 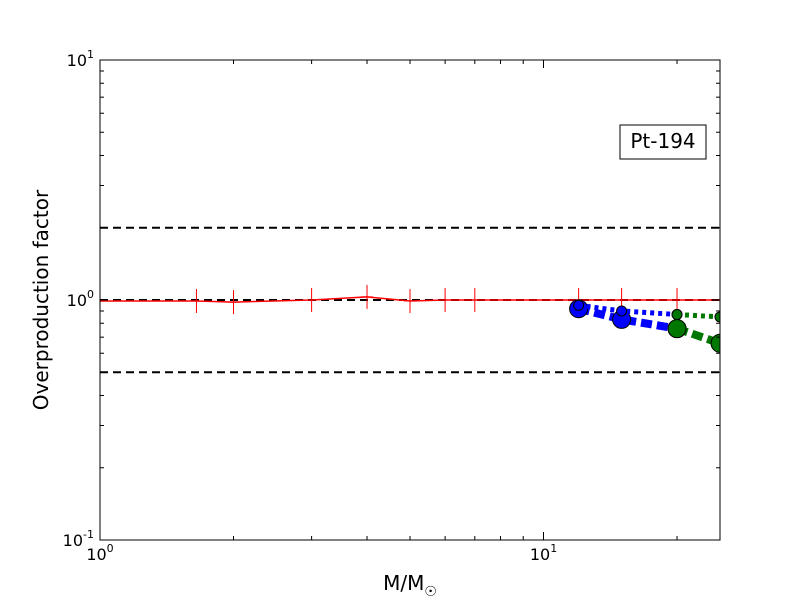 I want to click on y-tick-label-base-0: 10, so click(x=73, y=540).